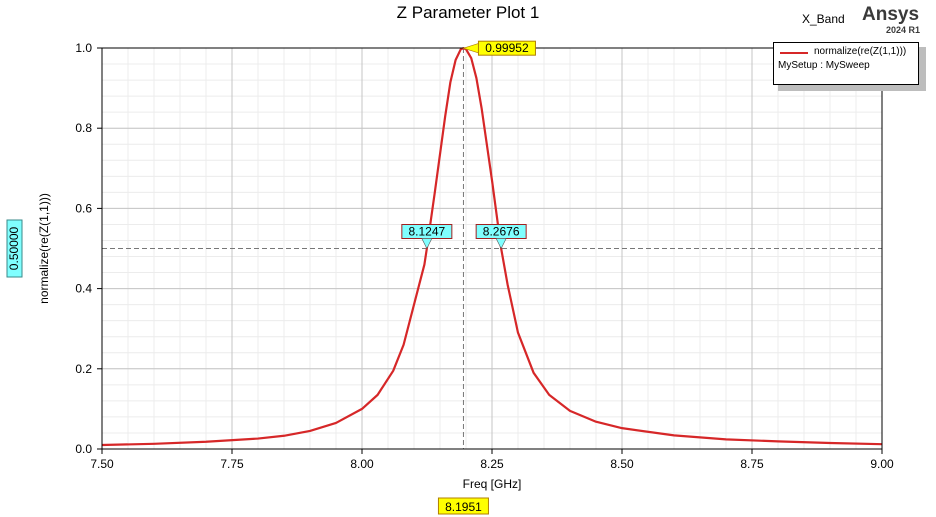 The image size is (936, 517). I want to click on x-axis-ticks: 7.50 7.75 8.00 8.25 8.50 8.75 9.00, so click(492, 460).